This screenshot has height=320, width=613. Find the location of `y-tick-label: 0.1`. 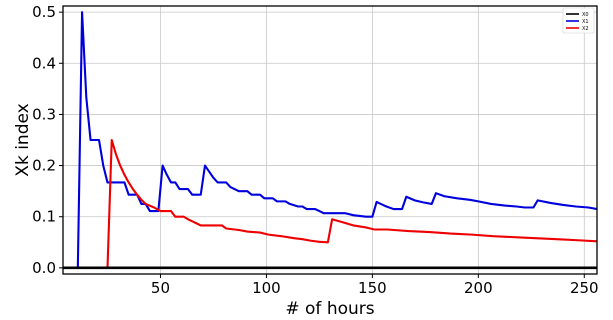

y-tick-label: 0.1 is located at coordinates (44, 217).